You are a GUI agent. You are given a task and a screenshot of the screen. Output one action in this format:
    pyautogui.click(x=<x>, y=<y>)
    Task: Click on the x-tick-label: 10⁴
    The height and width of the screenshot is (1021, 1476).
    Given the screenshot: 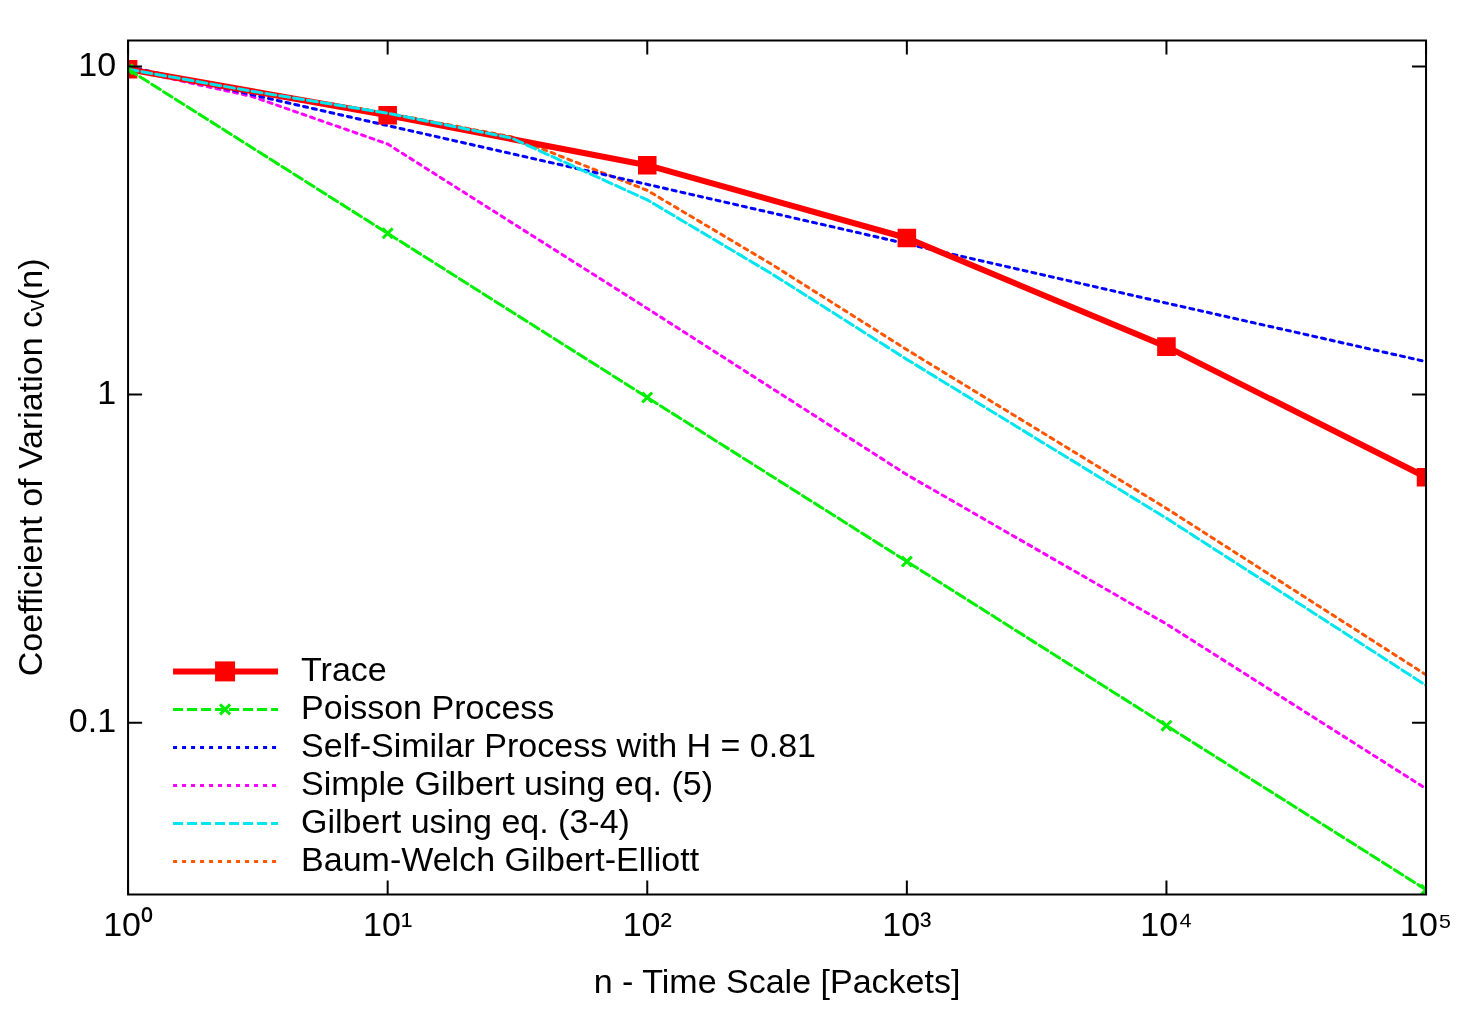 What is the action you would take?
    pyautogui.click(x=1166, y=924)
    